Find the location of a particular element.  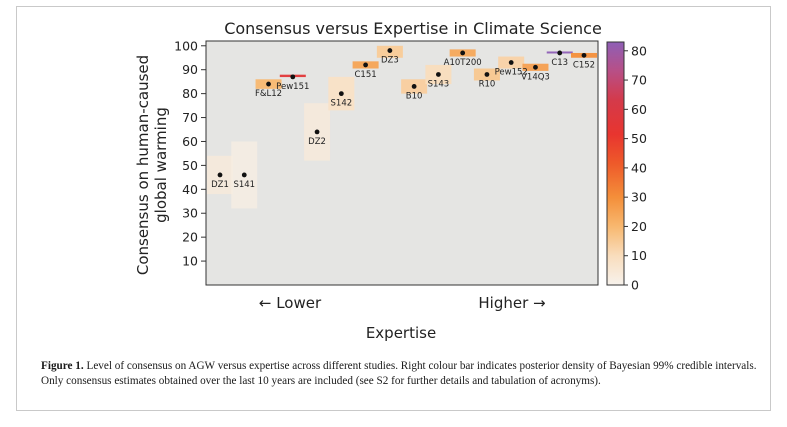

point-pew152 is located at coordinates (511, 62).